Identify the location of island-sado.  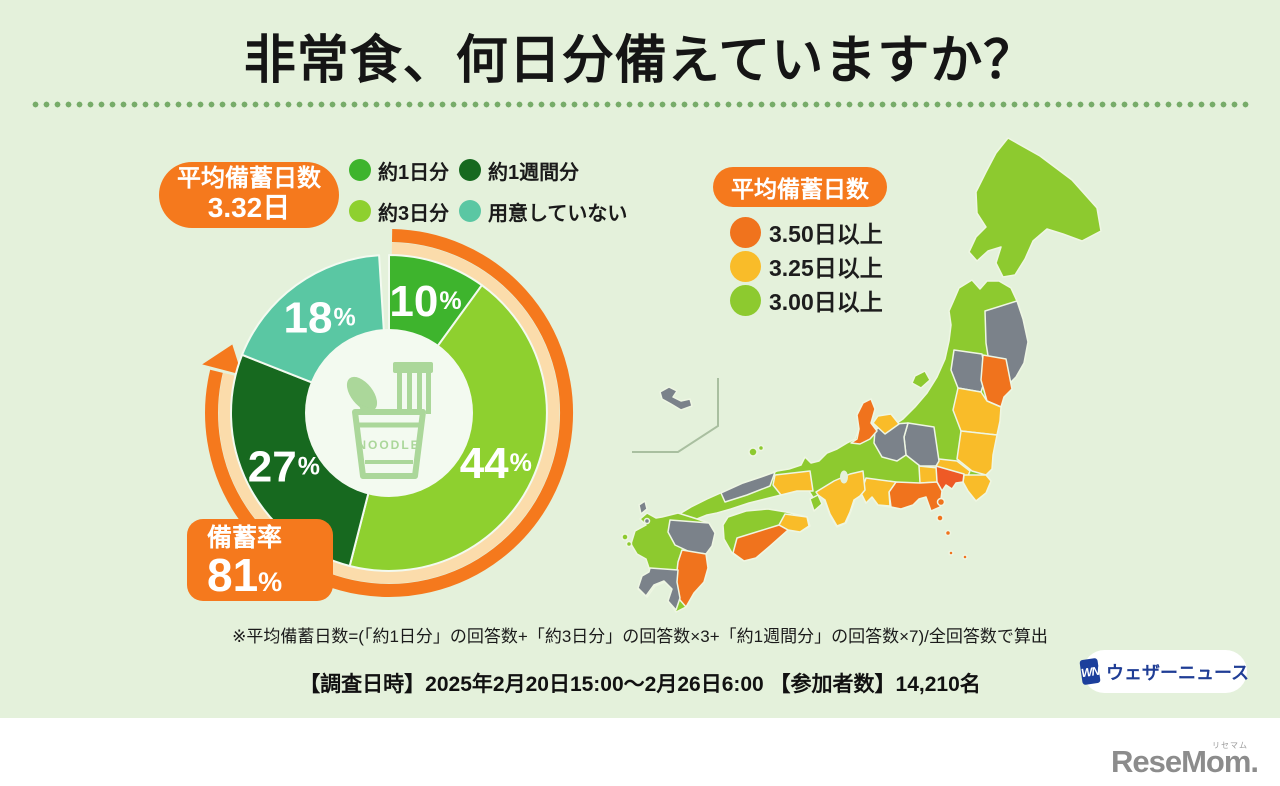
(921, 379).